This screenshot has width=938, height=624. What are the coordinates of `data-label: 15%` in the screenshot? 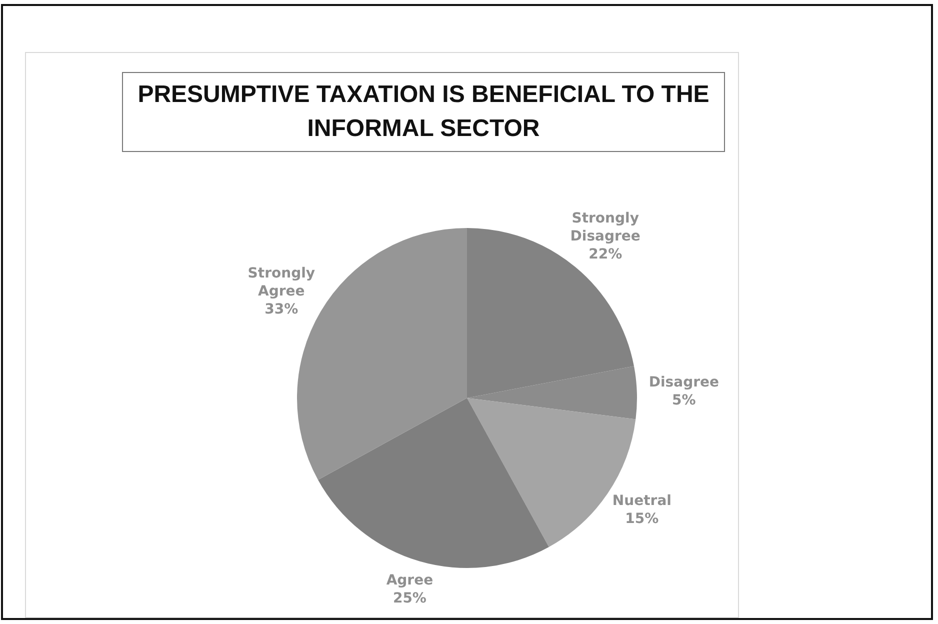 It's located at (642, 519).